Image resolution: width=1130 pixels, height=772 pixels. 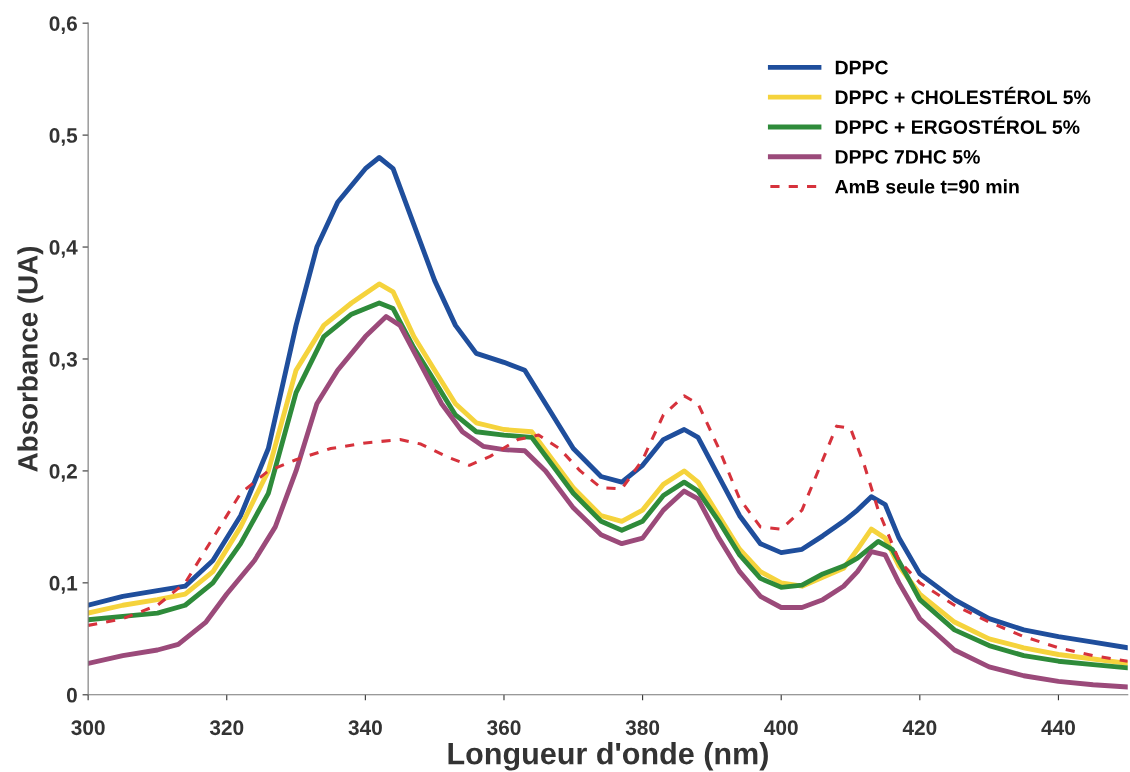 I want to click on x-tick-label: 320, so click(x=226, y=728).